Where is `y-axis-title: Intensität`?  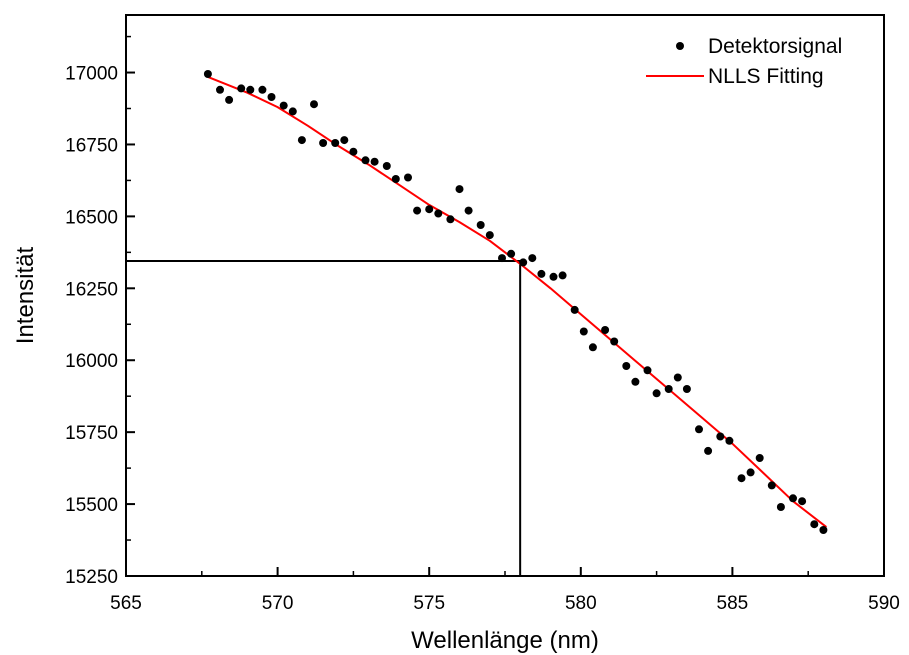 y-axis-title: Intensität is located at coordinates (25, 295).